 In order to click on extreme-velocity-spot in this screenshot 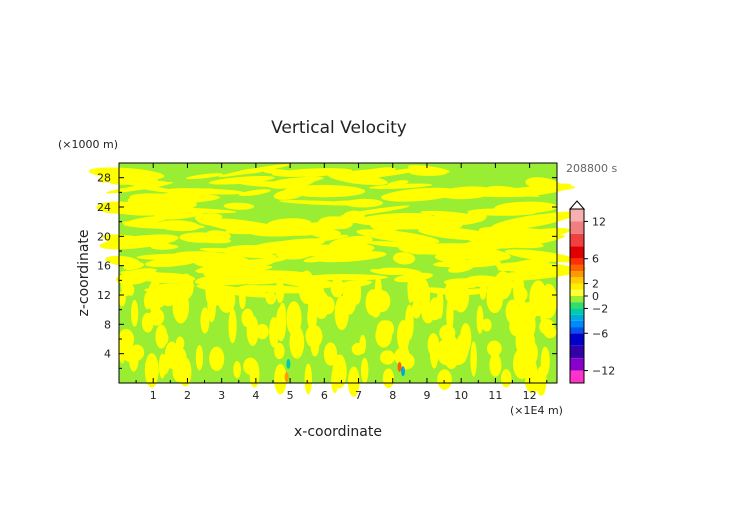, I will do `click(288, 363)`.